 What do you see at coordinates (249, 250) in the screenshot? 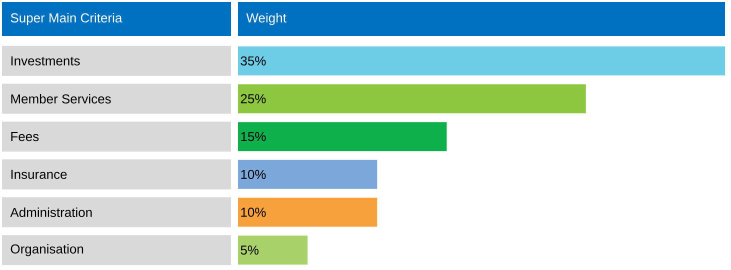
I see `data-label: 5%` at bounding box center [249, 250].